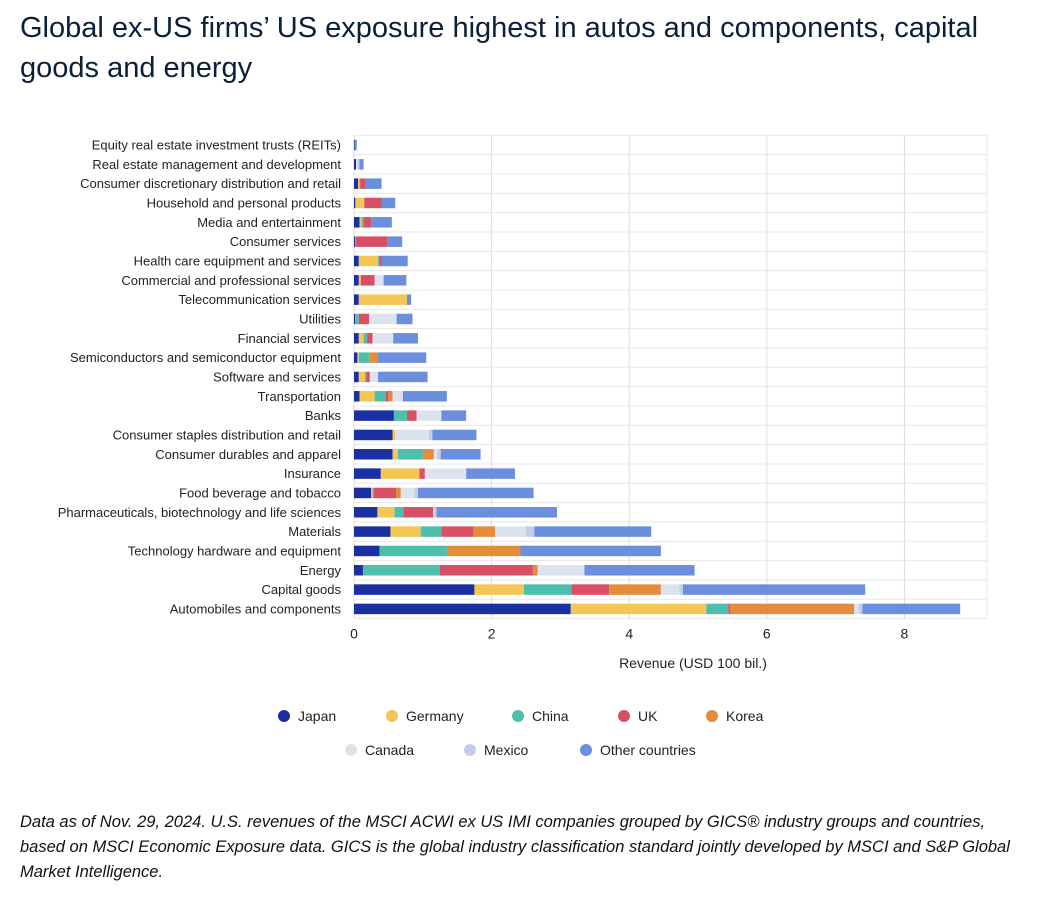 The height and width of the screenshot is (900, 1040). What do you see at coordinates (235, 550) in the screenshot?
I see `category-label: Technology hardware and equipment` at bounding box center [235, 550].